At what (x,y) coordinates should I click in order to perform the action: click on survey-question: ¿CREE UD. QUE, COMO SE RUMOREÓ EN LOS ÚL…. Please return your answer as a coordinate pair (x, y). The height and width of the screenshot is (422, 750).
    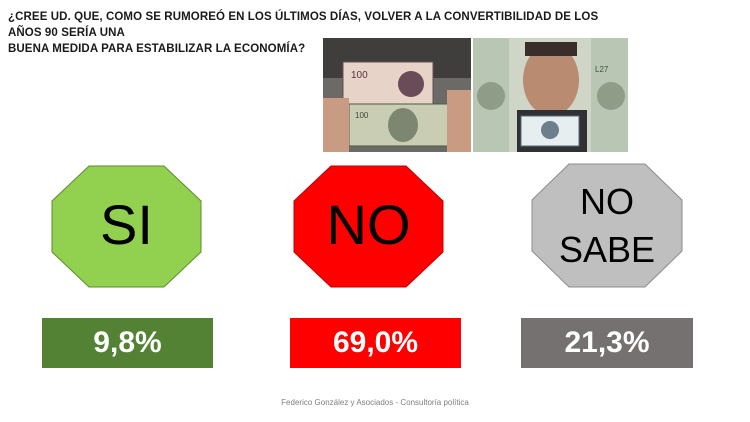
    Looking at the image, I should click on (308, 33).